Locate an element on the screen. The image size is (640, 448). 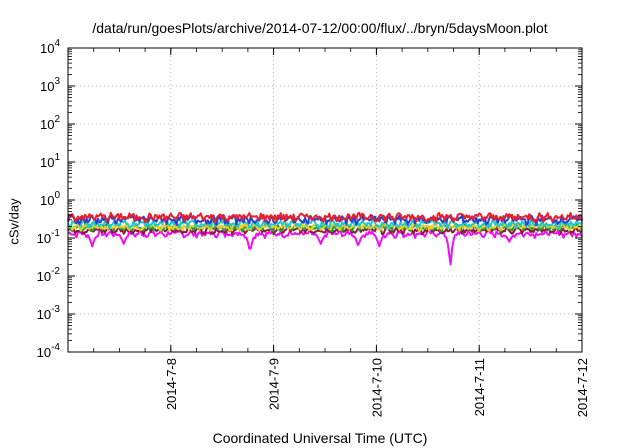
x-tick-label: 2014-7-8 is located at coordinates (171, 384).